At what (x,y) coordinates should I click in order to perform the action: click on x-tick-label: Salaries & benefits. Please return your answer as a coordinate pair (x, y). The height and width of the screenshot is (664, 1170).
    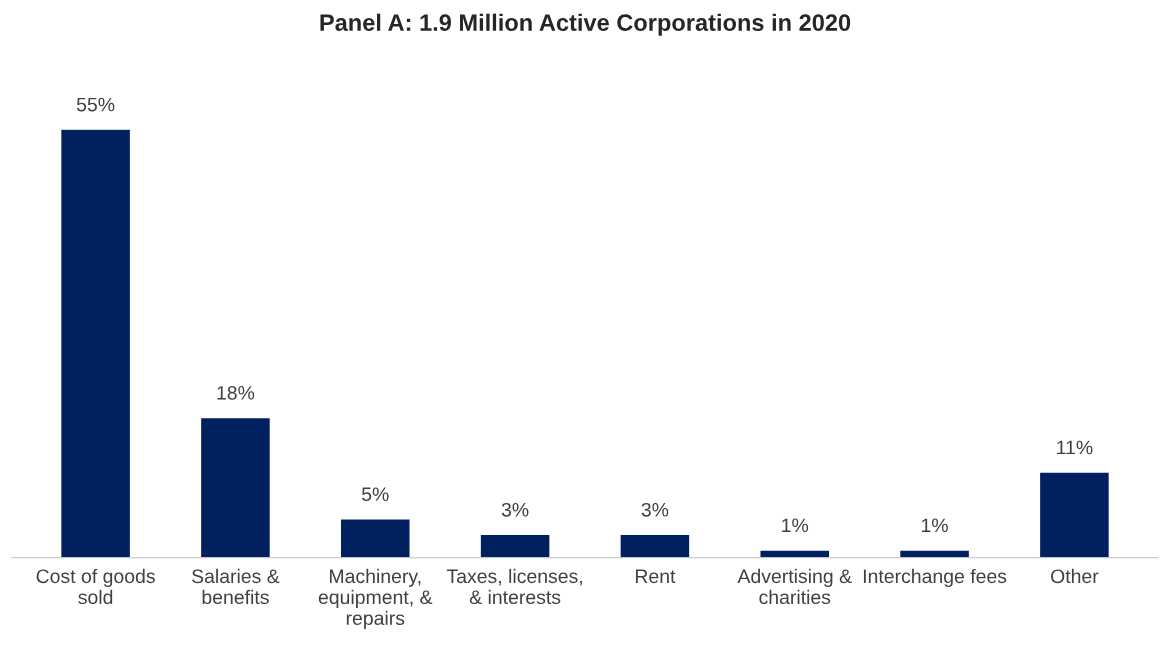
    Looking at the image, I should click on (236, 586).